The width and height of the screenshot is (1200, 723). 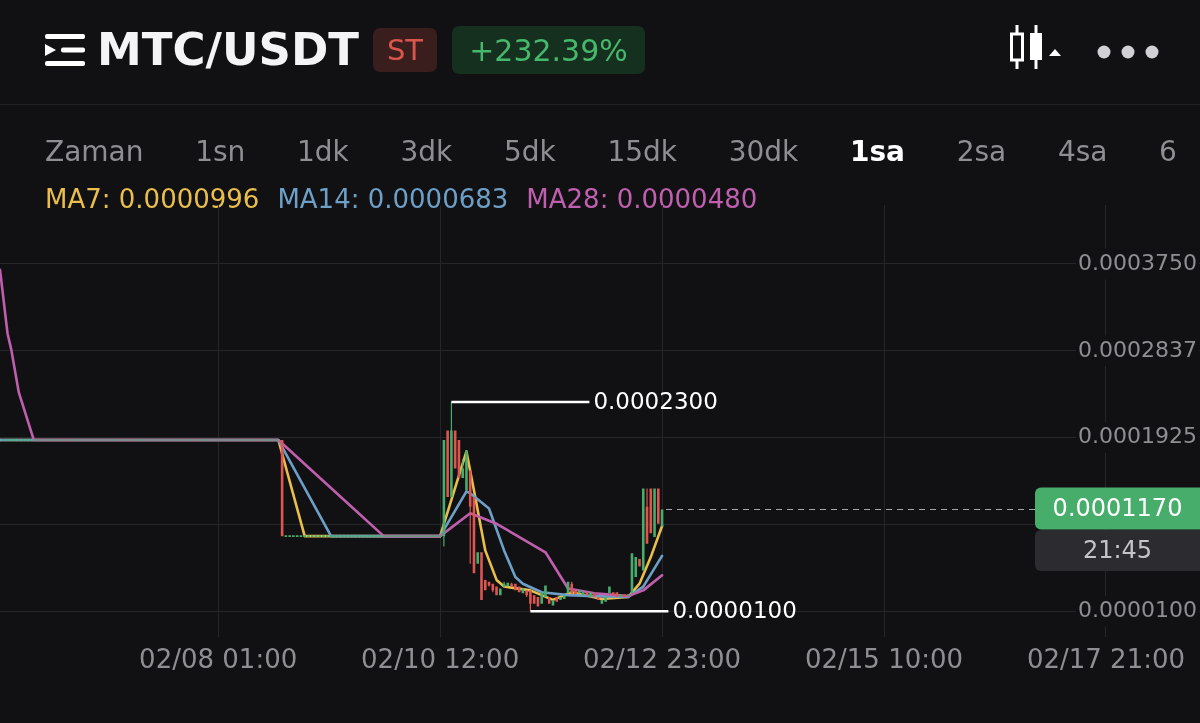 What do you see at coordinates (94, 152) in the screenshot?
I see `text: Zaman` at bounding box center [94, 152].